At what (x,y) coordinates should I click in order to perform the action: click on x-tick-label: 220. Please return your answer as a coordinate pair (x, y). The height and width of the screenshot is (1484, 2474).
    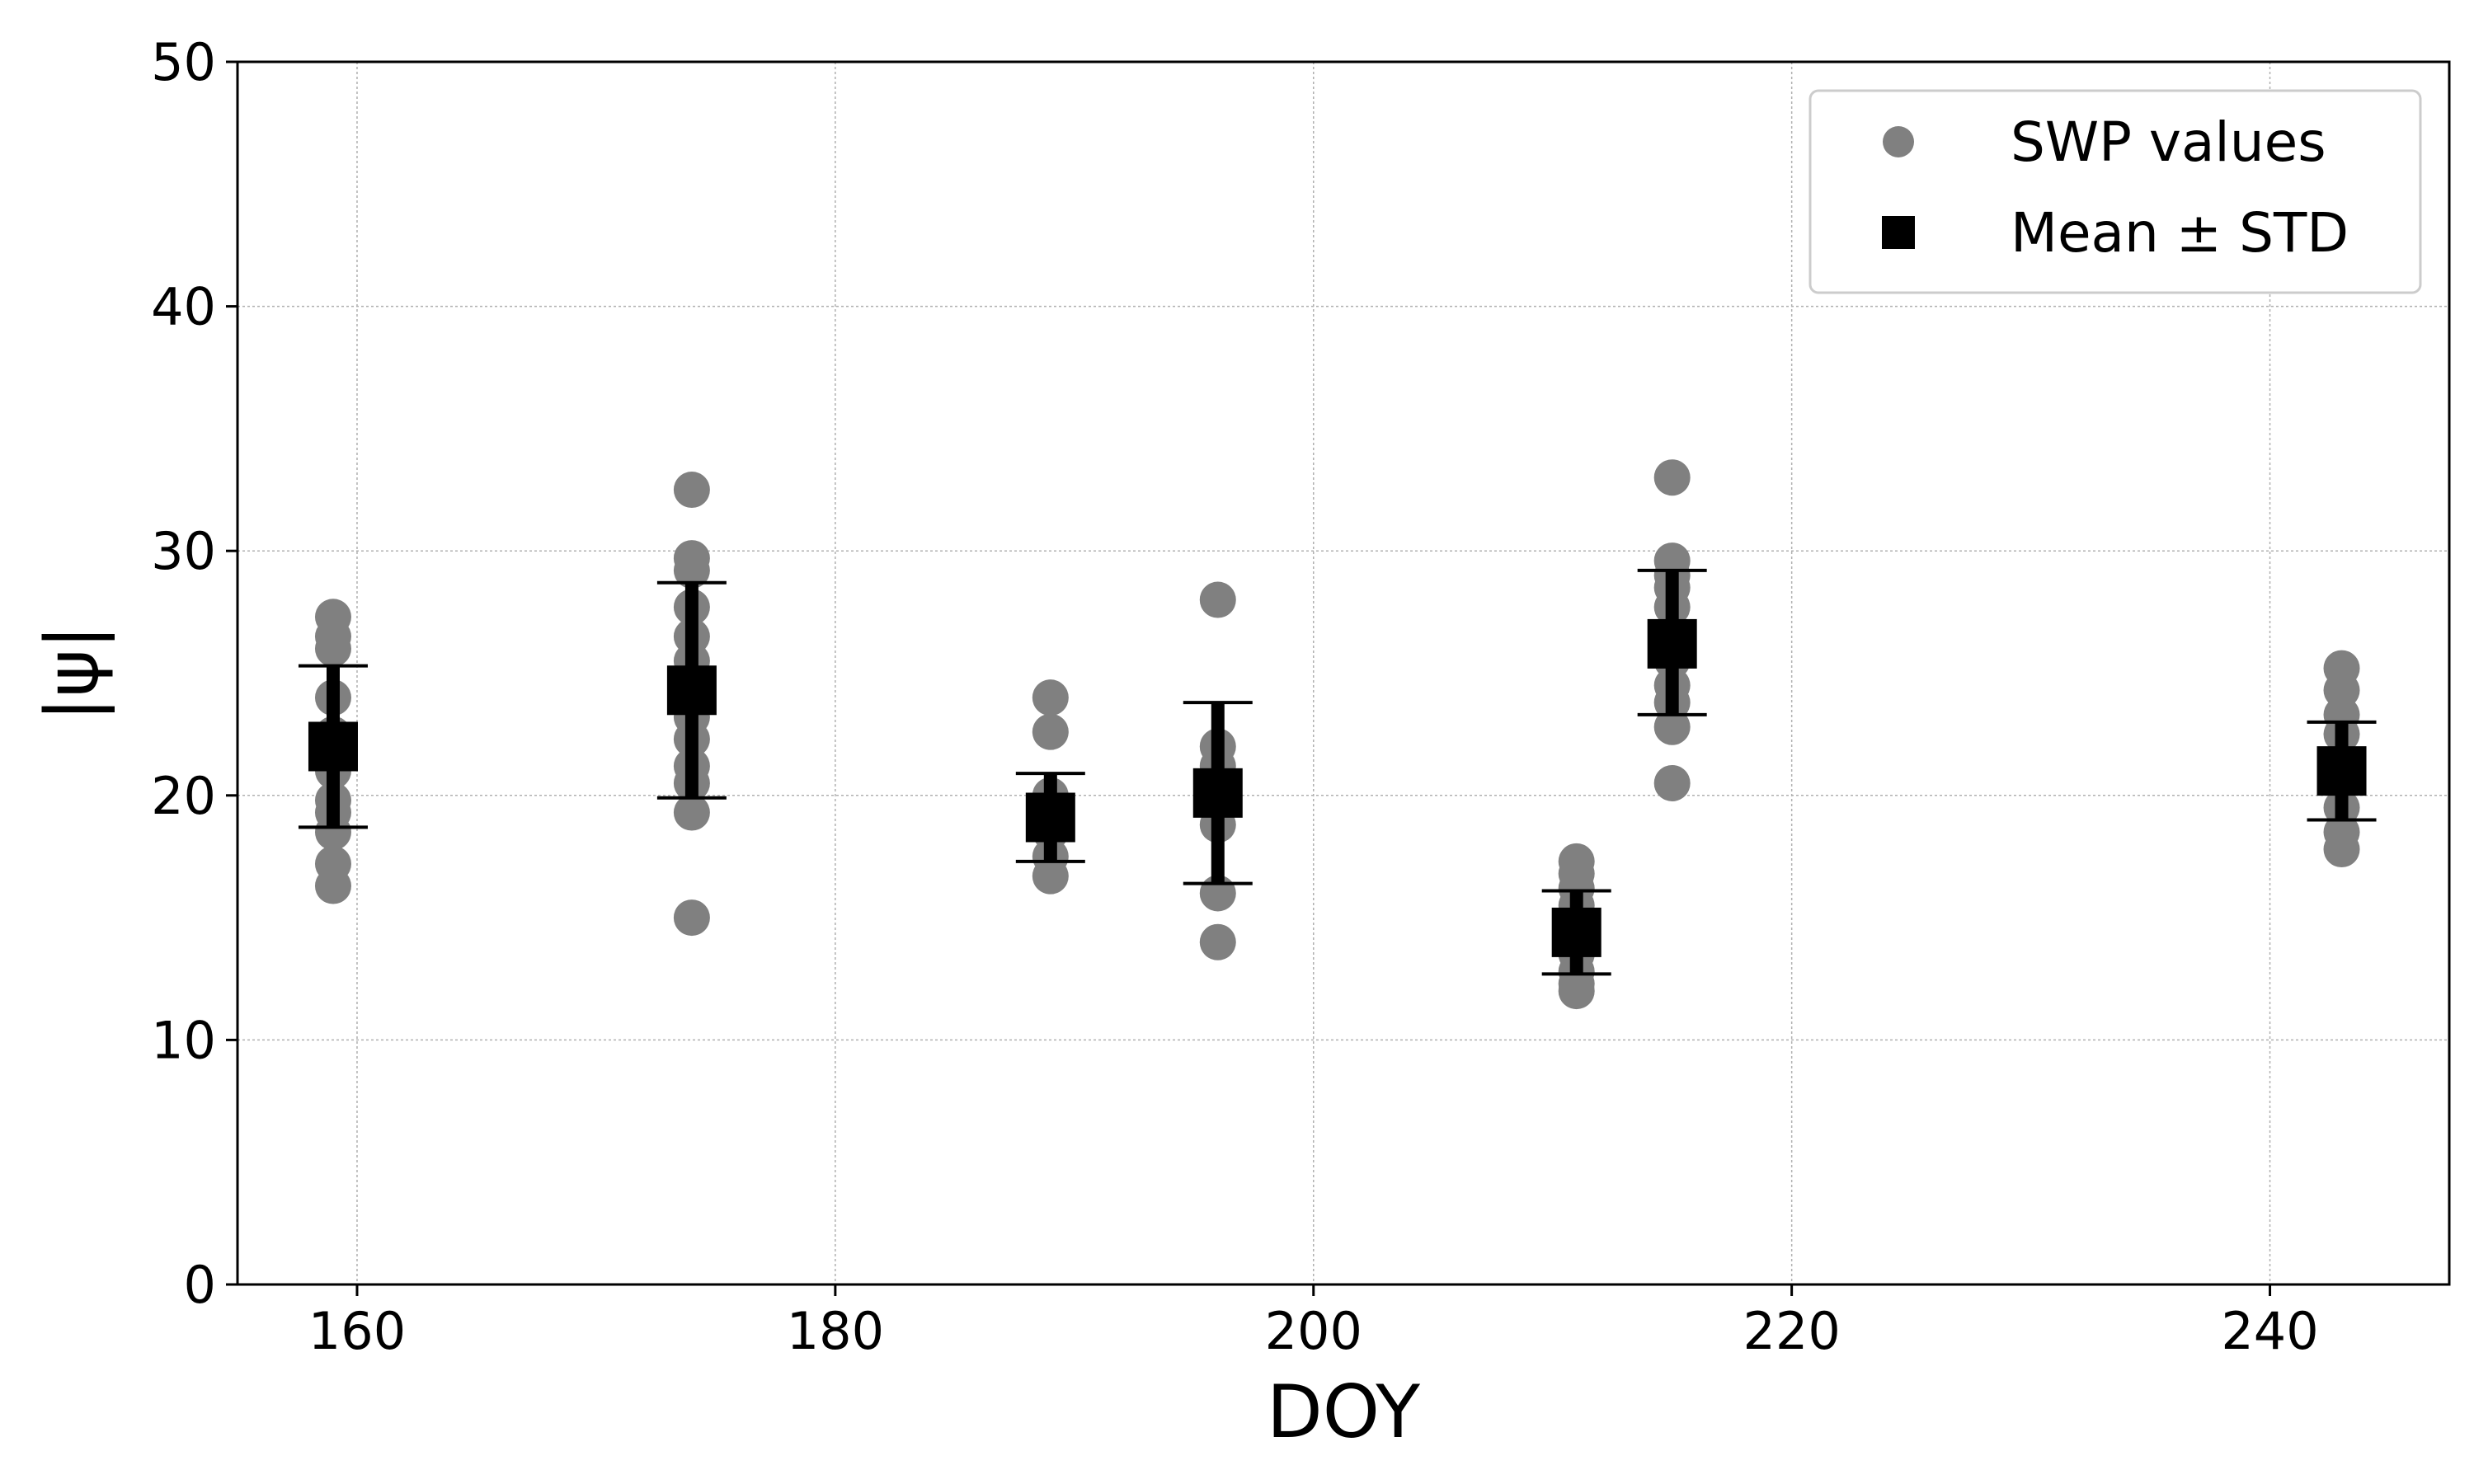
    Looking at the image, I should click on (1791, 1331).